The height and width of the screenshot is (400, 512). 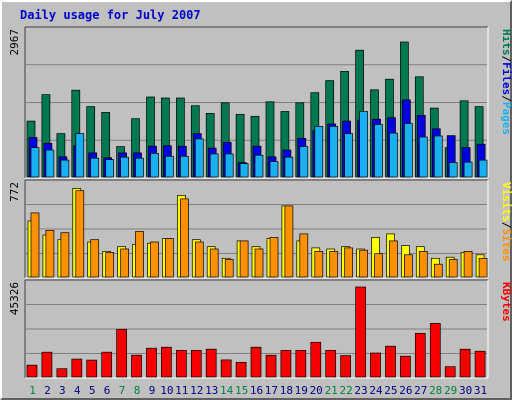 What do you see at coordinates (110, 15) in the screenshot?
I see `chart-title: Daily usage for July 2007` at bounding box center [110, 15].